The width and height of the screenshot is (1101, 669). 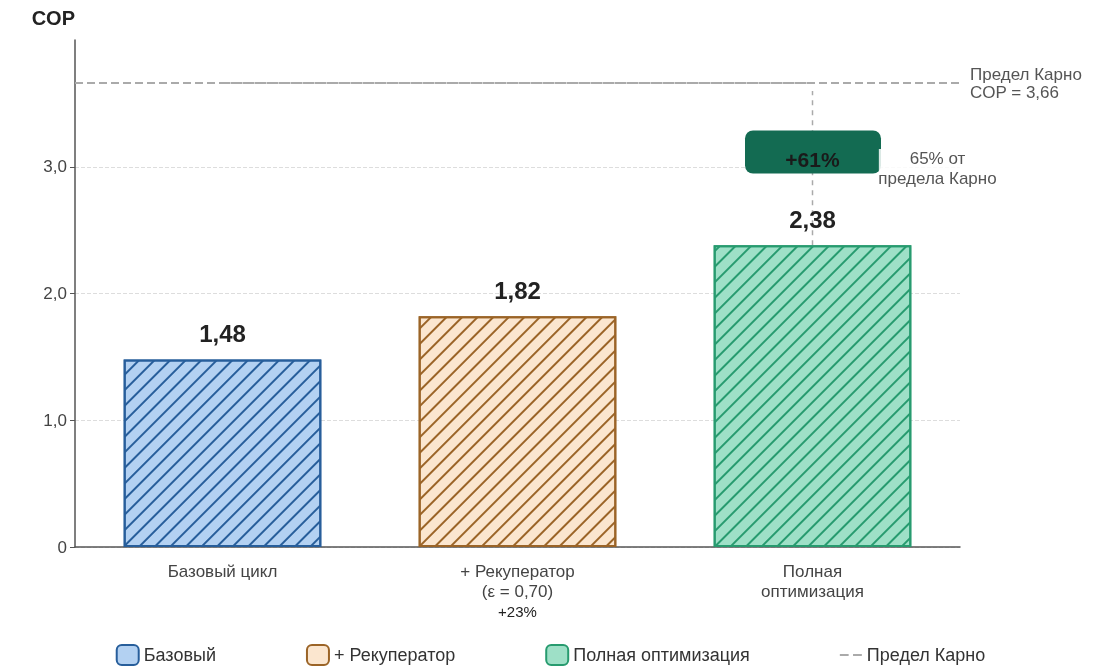 I want to click on annotation: 65% от предела Карно, so click(x=937, y=169).